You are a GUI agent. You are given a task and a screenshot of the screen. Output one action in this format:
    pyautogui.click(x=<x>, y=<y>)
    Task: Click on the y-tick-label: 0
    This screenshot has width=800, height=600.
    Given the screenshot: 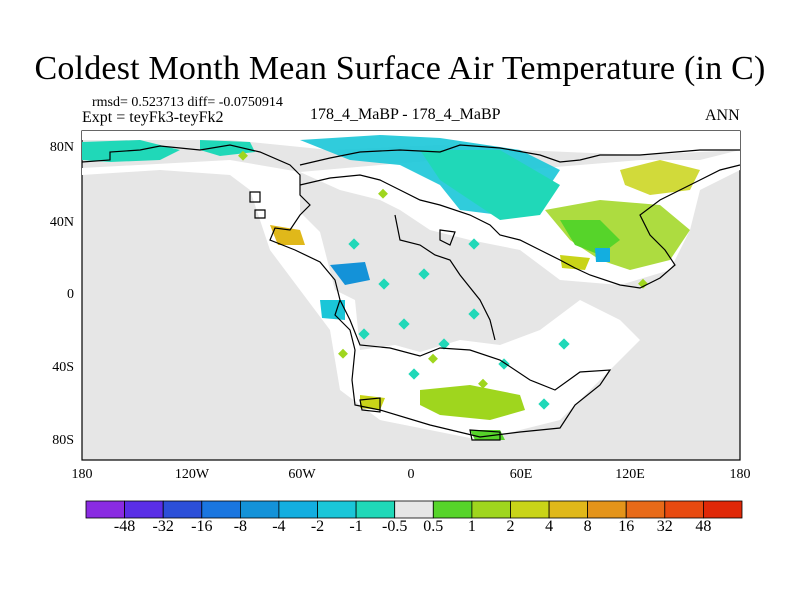 What is the action you would take?
    pyautogui.click(x=70, y=294)
    